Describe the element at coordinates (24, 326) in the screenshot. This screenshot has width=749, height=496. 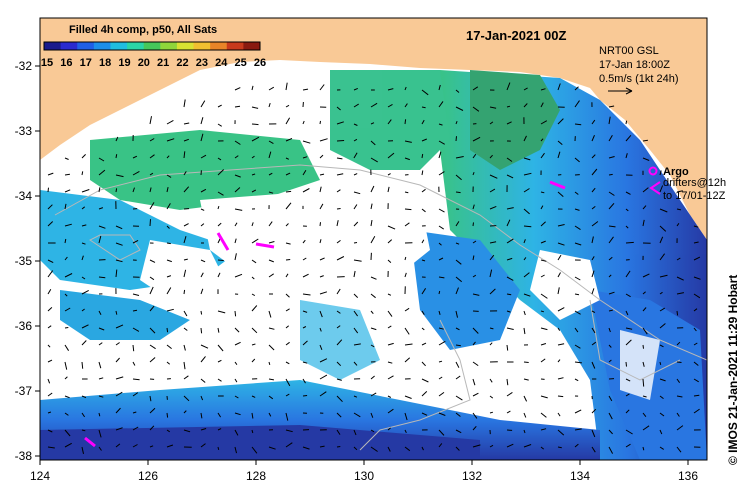
I see `y-tick-label: -36` at that location.